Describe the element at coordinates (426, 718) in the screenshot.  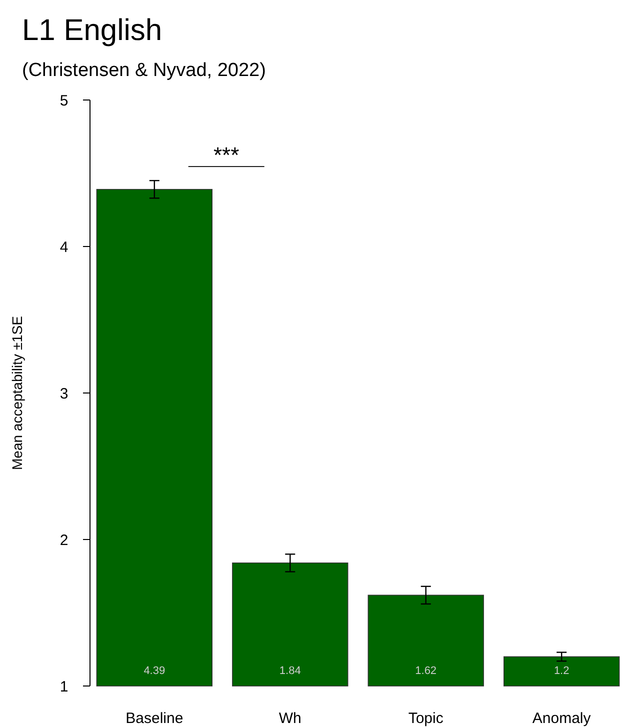
I see `x-tick-label: Topic` at that location.